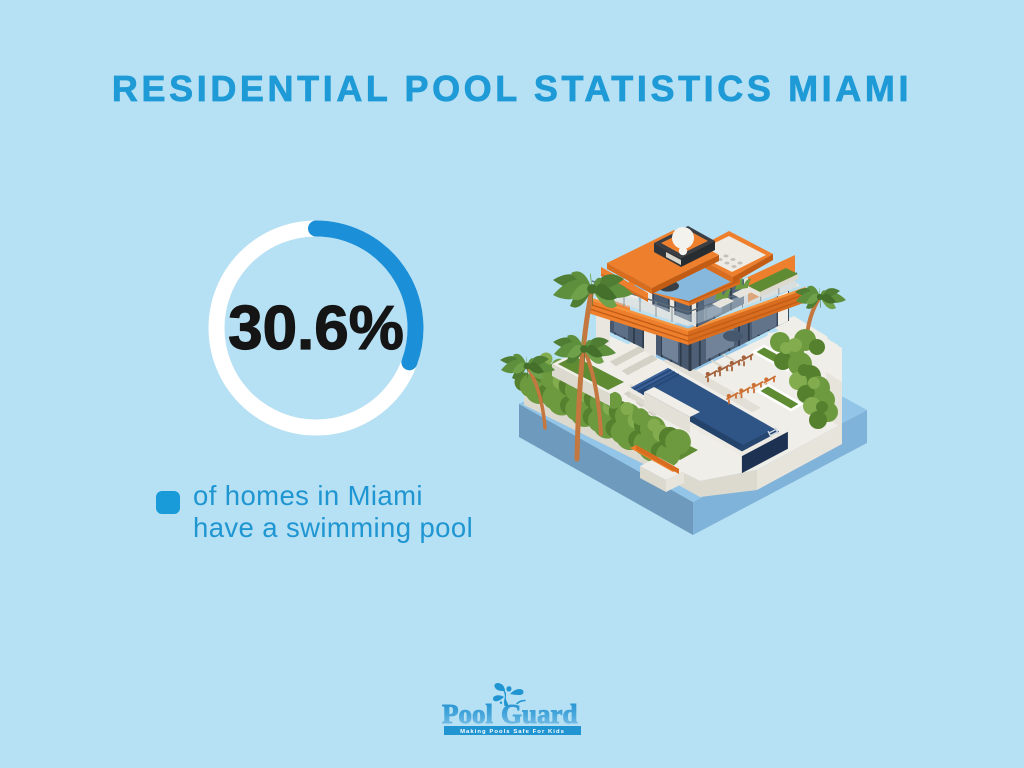  I want to click on svg-text: Guard, so click(539, 714).